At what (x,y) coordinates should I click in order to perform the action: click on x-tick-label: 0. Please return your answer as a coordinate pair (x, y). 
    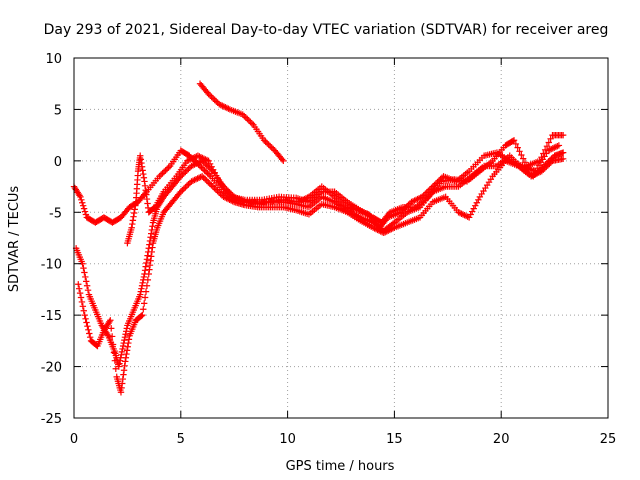
    Looking at the image, I should click on (74, 439).